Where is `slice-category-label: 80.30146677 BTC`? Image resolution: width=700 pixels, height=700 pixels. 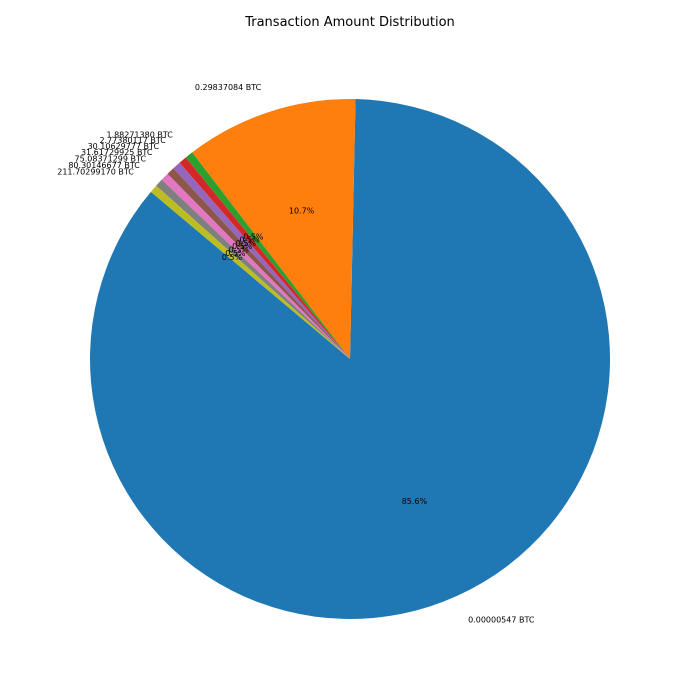 slice-category-label: 80.30146677 BTC is located at coordinates (104, 165).